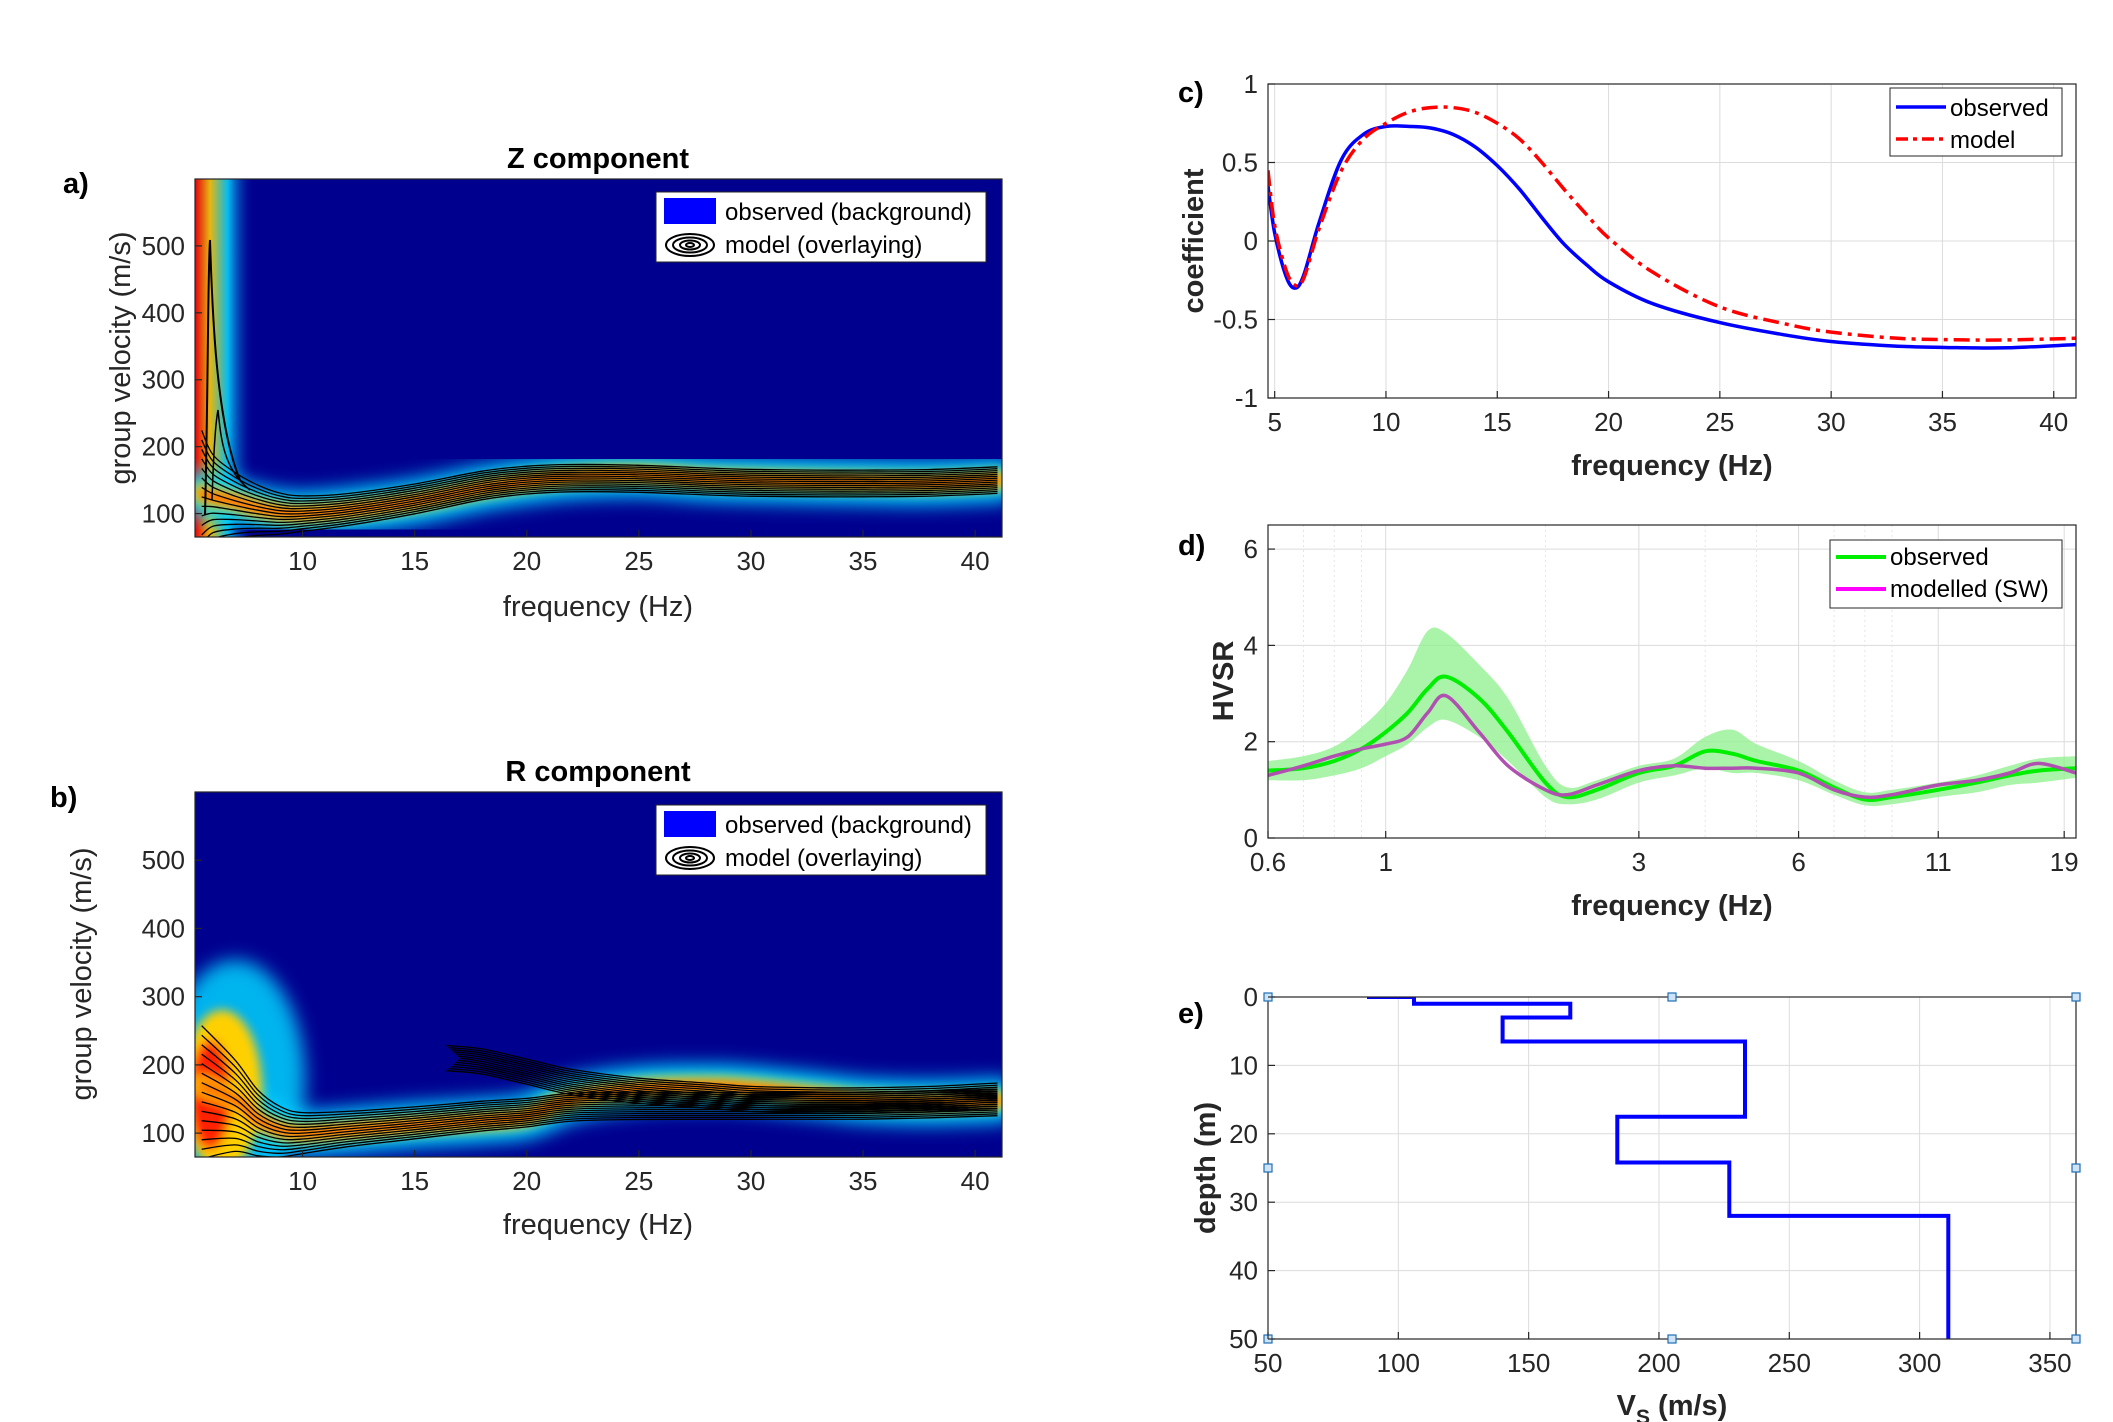 This screenshot has width=2113, height=1422. I want to click on panel-c-xtick-label: 15, so click(1497, 422).